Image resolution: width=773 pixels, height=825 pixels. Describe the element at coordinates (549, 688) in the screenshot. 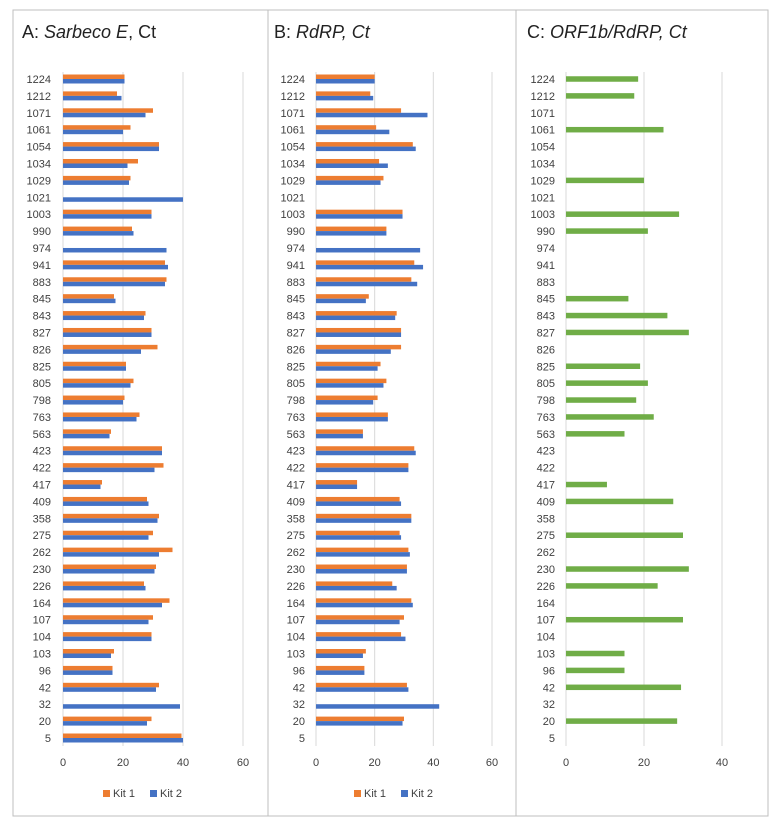

I see `y-tick-label: 42` at that location.